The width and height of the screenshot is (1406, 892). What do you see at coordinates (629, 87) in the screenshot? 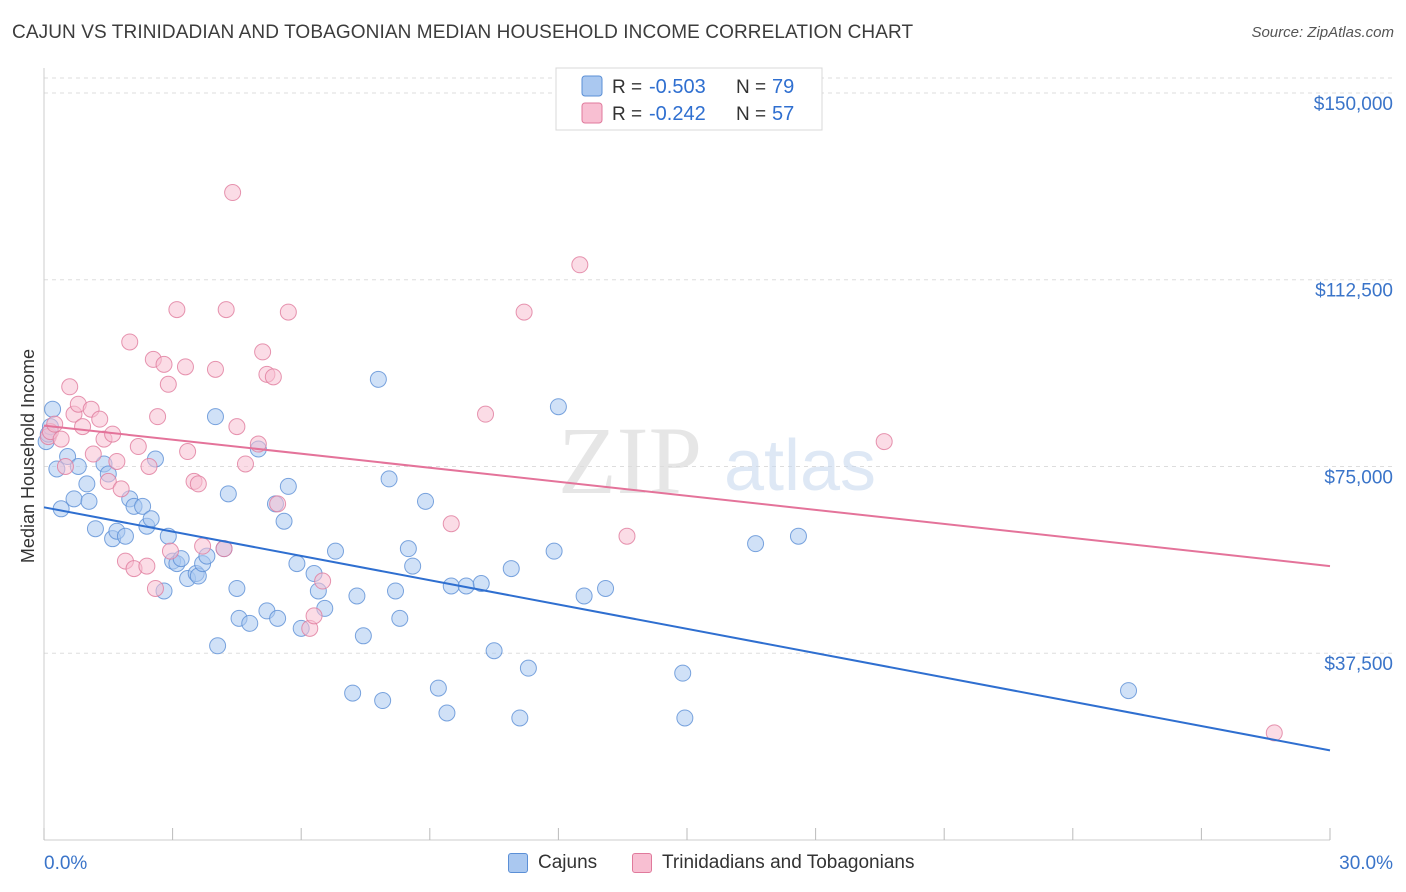
I see `legend-r-label-cajuns: R =` at bounding box center [629, 87].